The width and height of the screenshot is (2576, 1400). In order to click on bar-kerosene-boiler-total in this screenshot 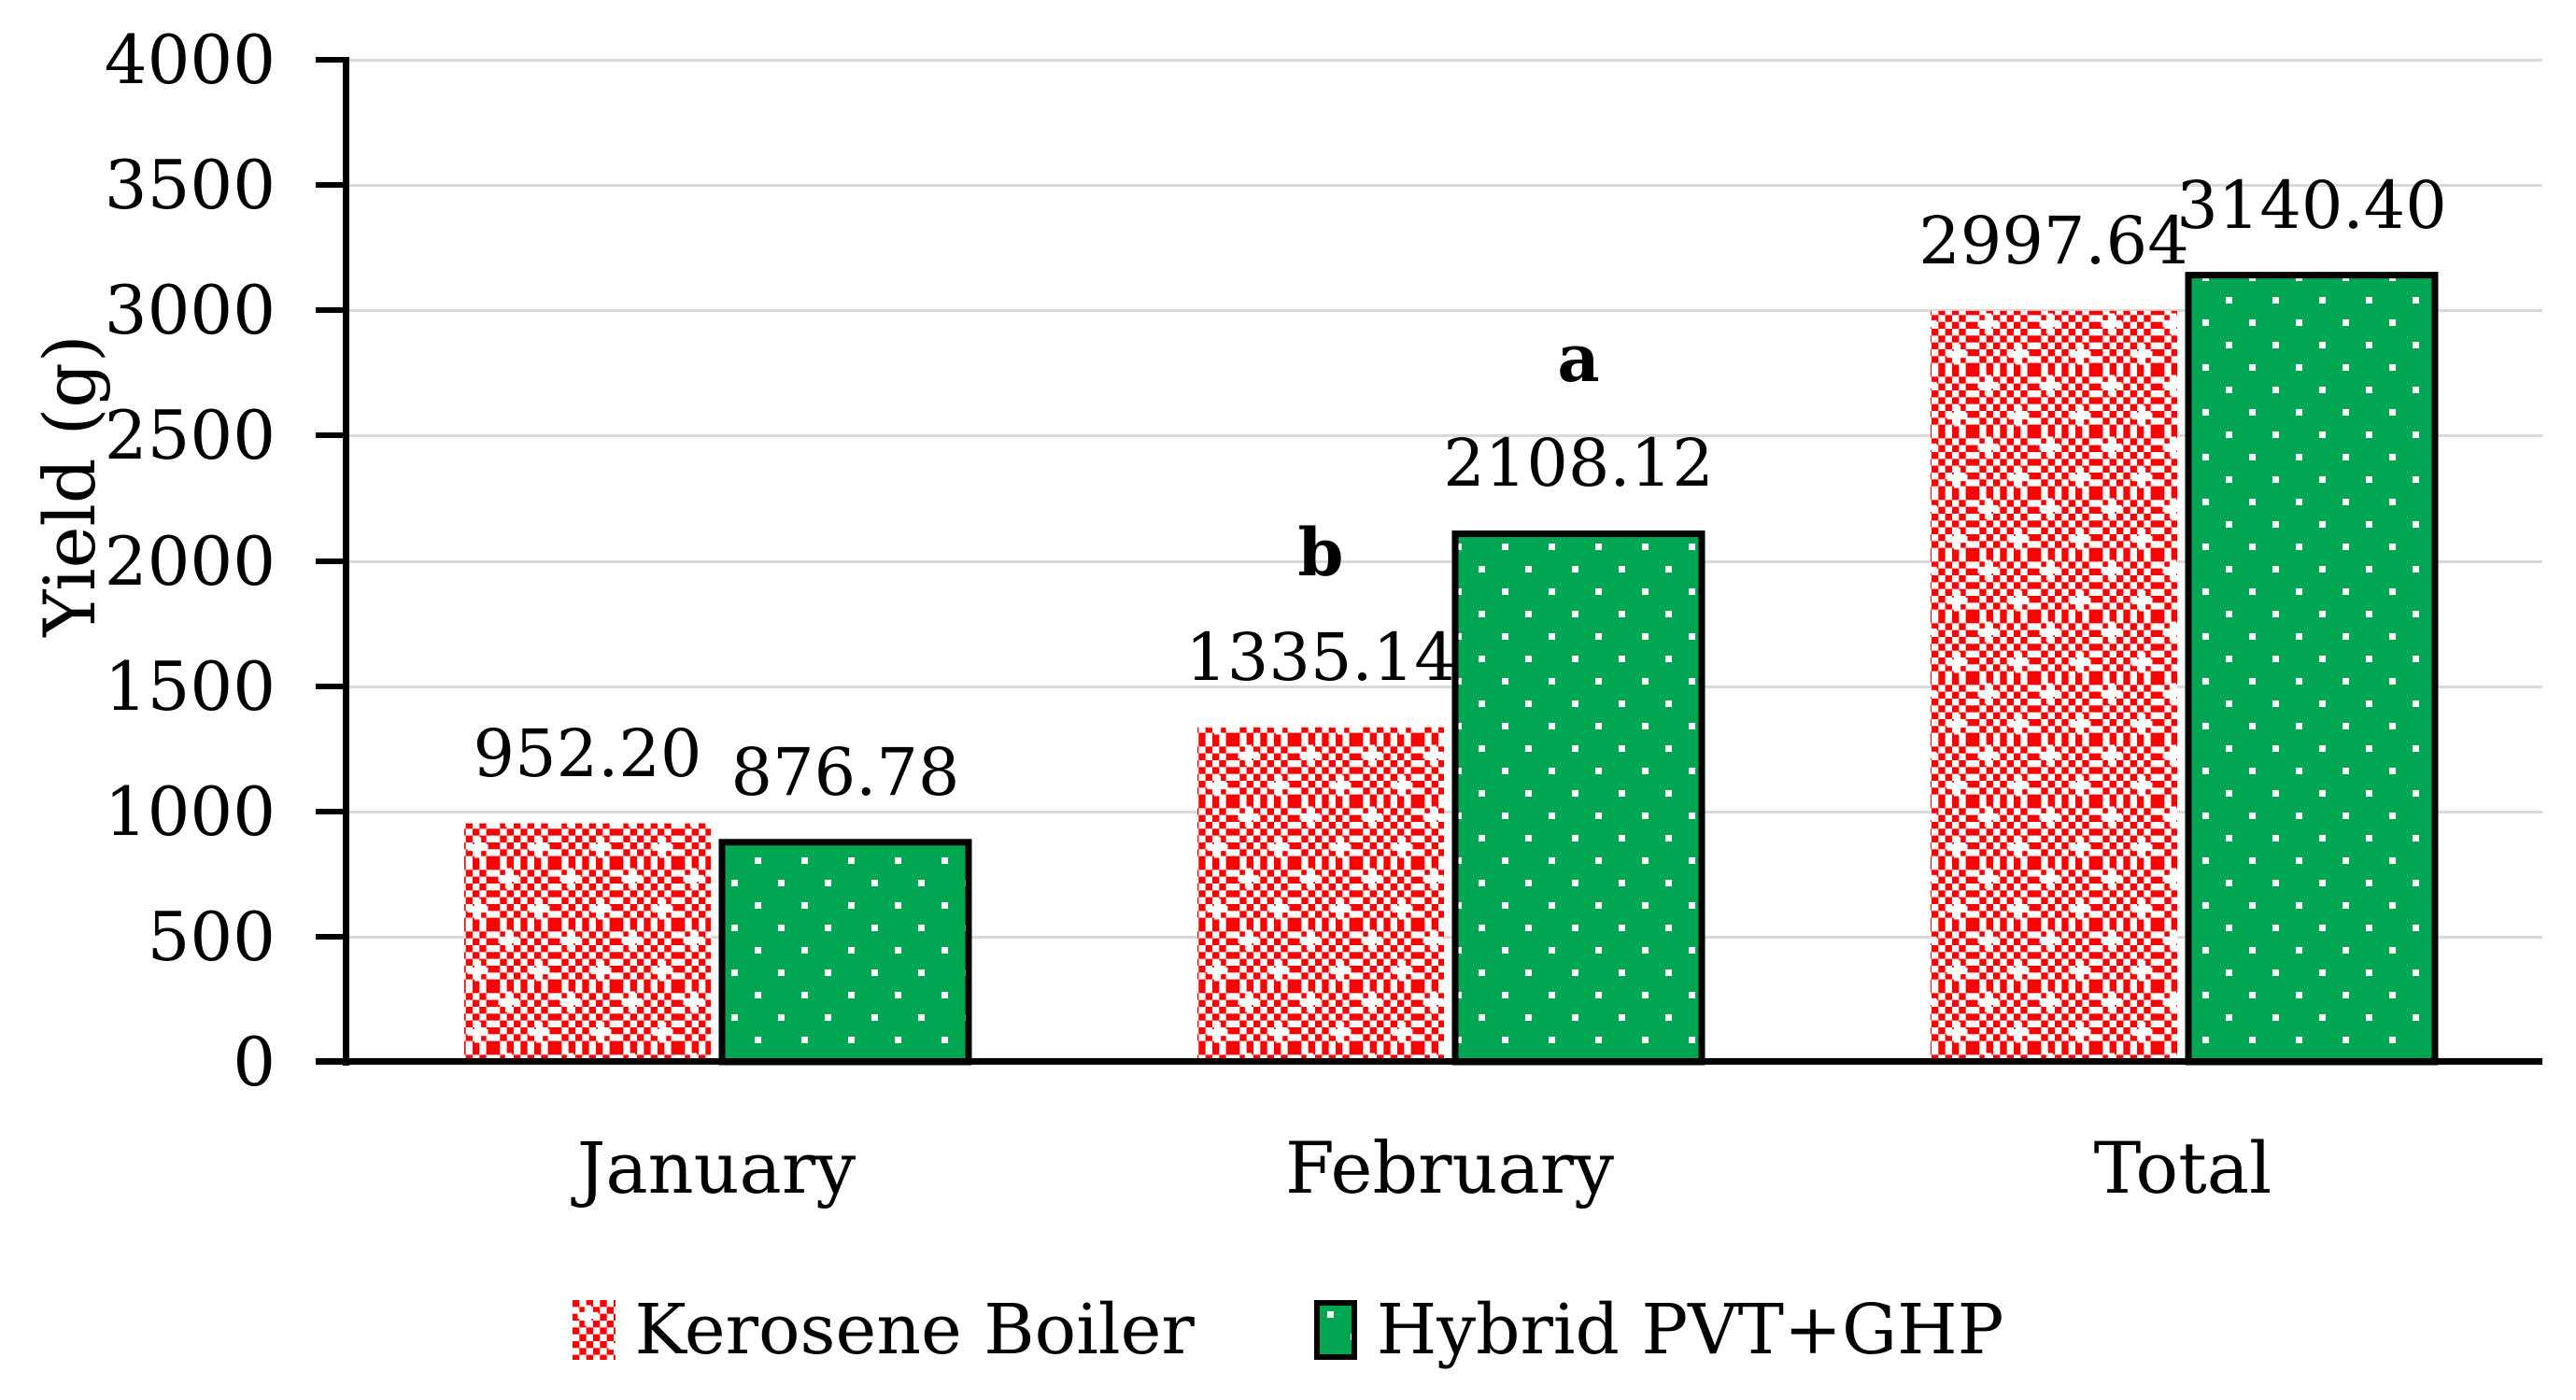, I will do `click(2054, 686)`.